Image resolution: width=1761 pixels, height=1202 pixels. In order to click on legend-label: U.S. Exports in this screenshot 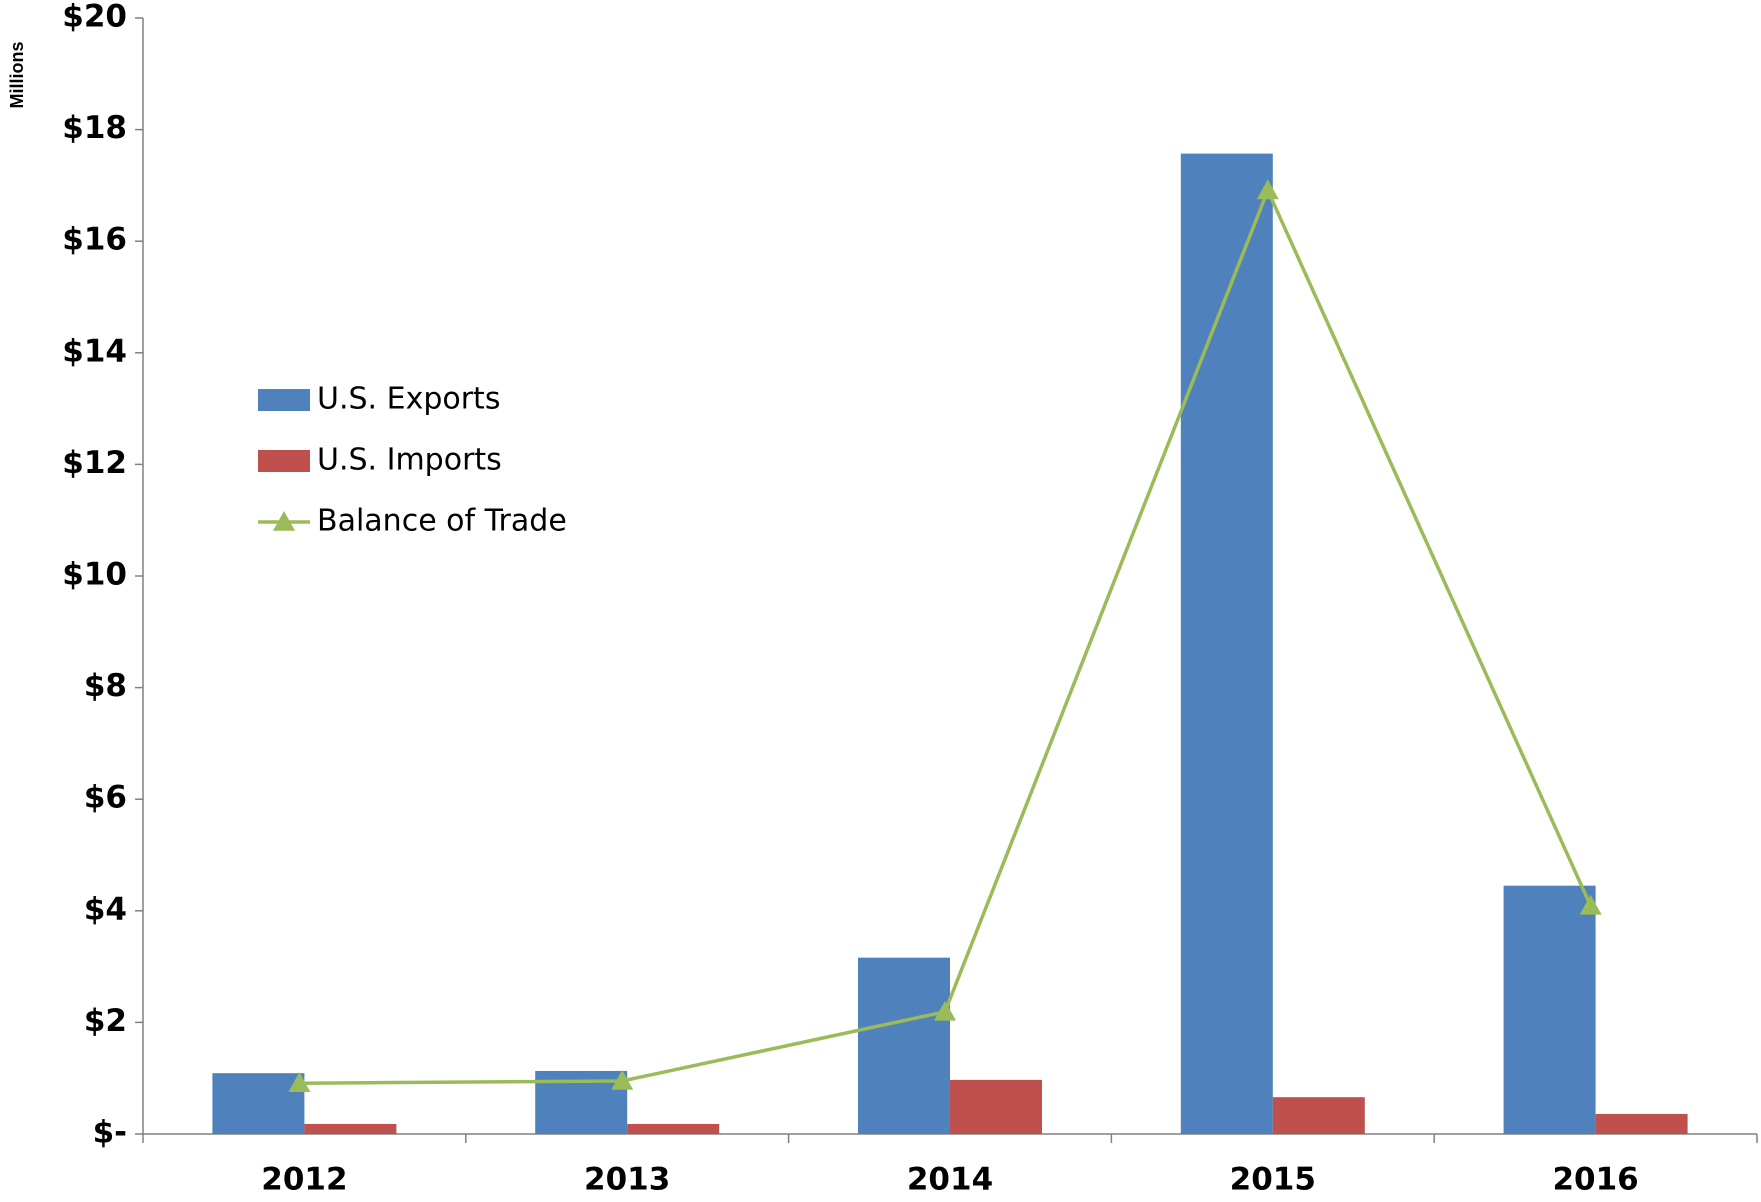, I will do `click(408, 399)`.